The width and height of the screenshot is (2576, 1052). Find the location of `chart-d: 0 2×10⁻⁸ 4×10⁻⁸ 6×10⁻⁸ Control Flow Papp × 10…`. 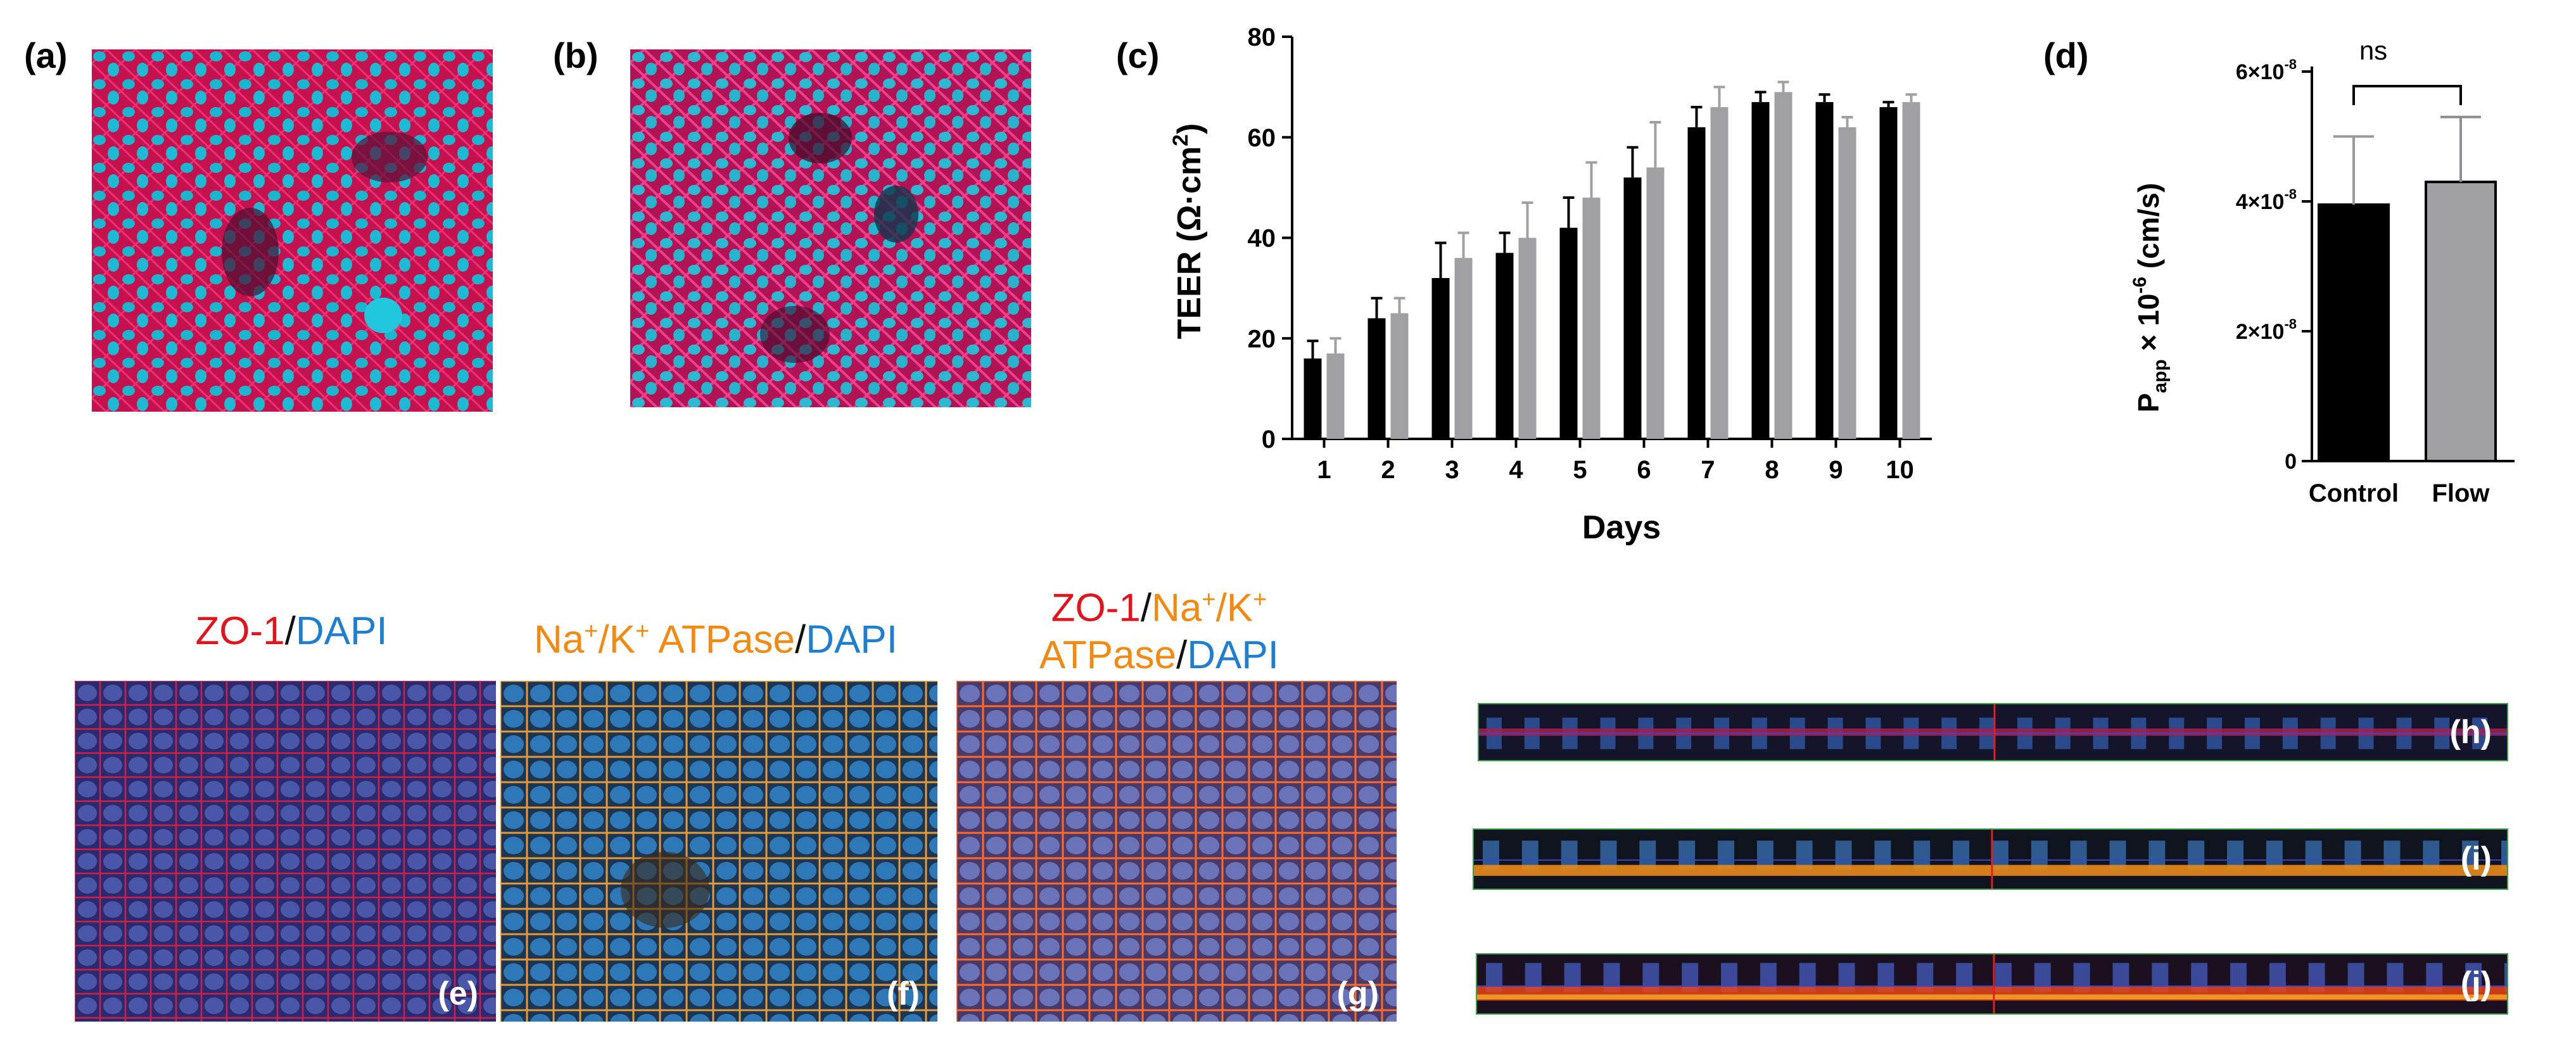

chart-d: 0 2×10⁻⁸ 4×10⁻⁸ 6×10⁻⁸ Control Flow Papp × 10… is located at coordinates (2322, 271).